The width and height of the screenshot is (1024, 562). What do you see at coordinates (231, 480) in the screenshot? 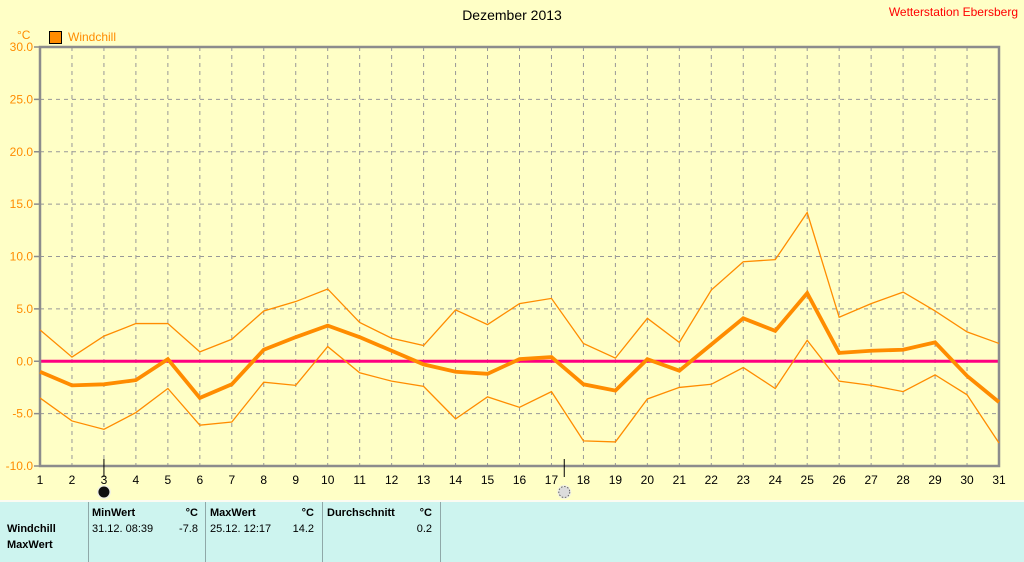
I see `x-axis-label: 7` at bounding box center [231, 480].